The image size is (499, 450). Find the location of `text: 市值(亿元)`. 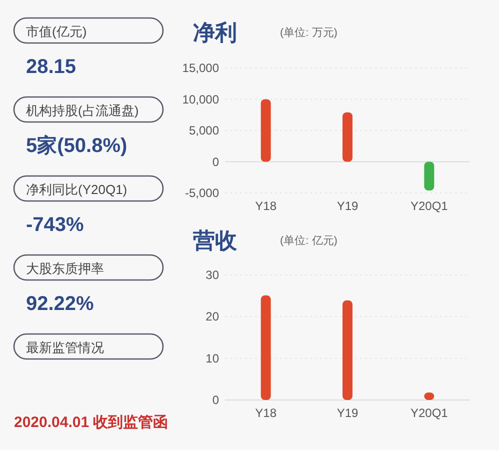

text: 市值(亿元) is located at coordinates (56, 31).